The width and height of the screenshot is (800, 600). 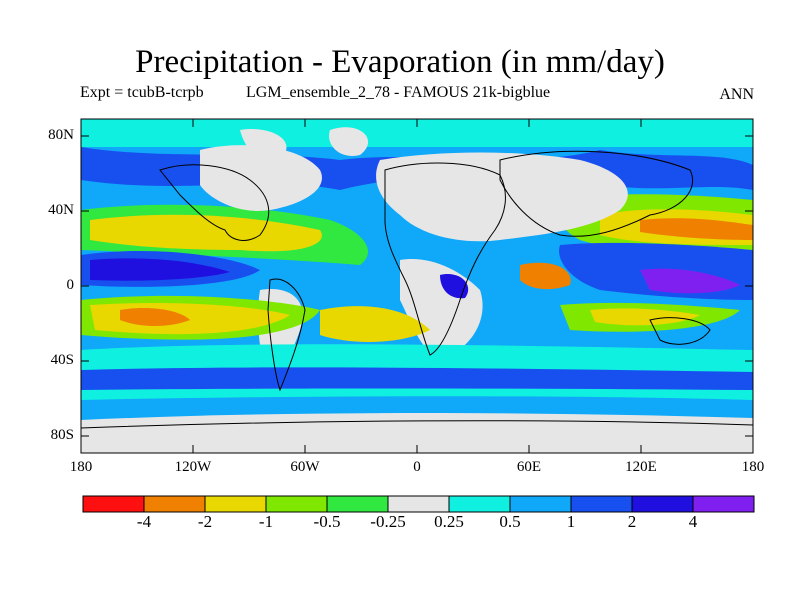 I want to click on colorbar-label: -2, so click(x=205, y=521).